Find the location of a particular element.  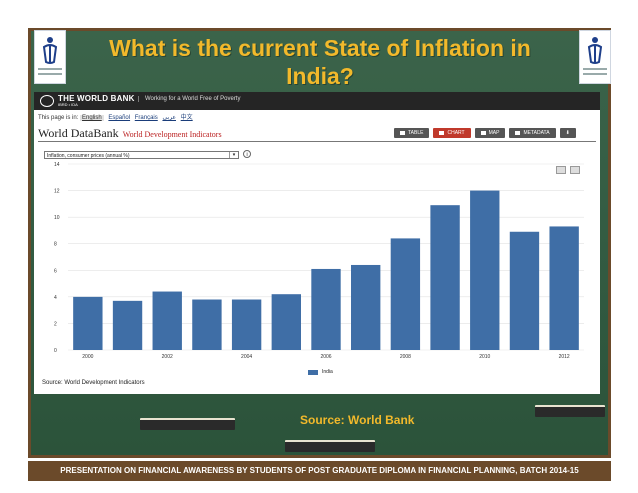

eraser-right is located at coordinates (570, 411).